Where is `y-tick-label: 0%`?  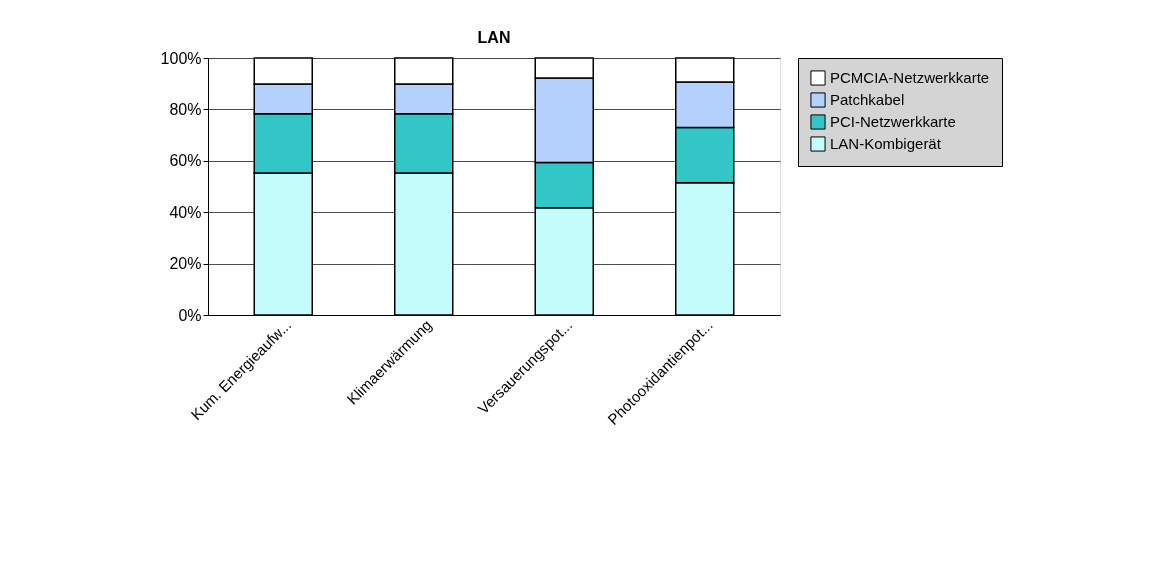
y-tick-label: 0% is located at coordinates (190, 315).